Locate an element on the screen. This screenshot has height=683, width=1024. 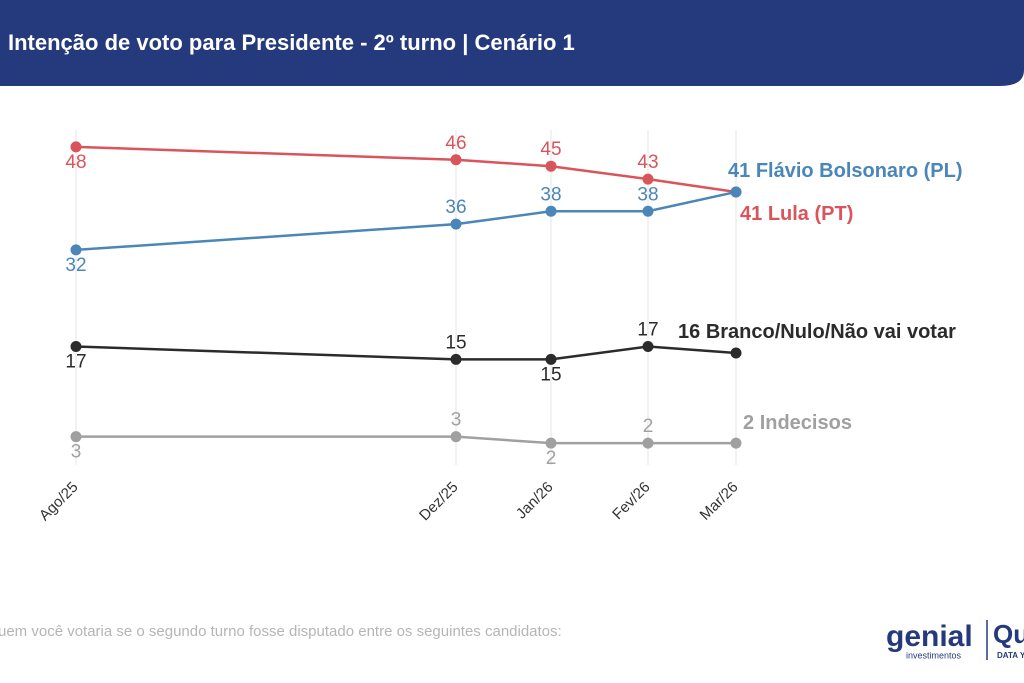
data-label: 32 is located at coordinates (75, 265).